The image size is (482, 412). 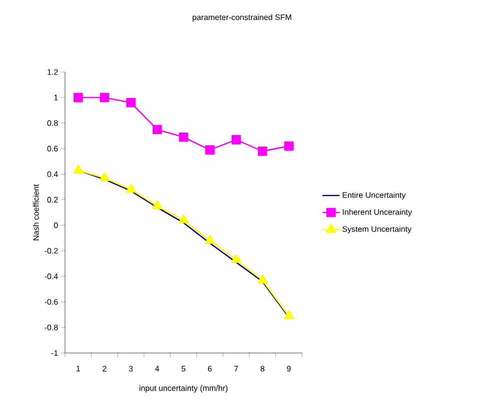 I want to click on chart-title: parameter-constrained SFM, so click(x=242, y=18).